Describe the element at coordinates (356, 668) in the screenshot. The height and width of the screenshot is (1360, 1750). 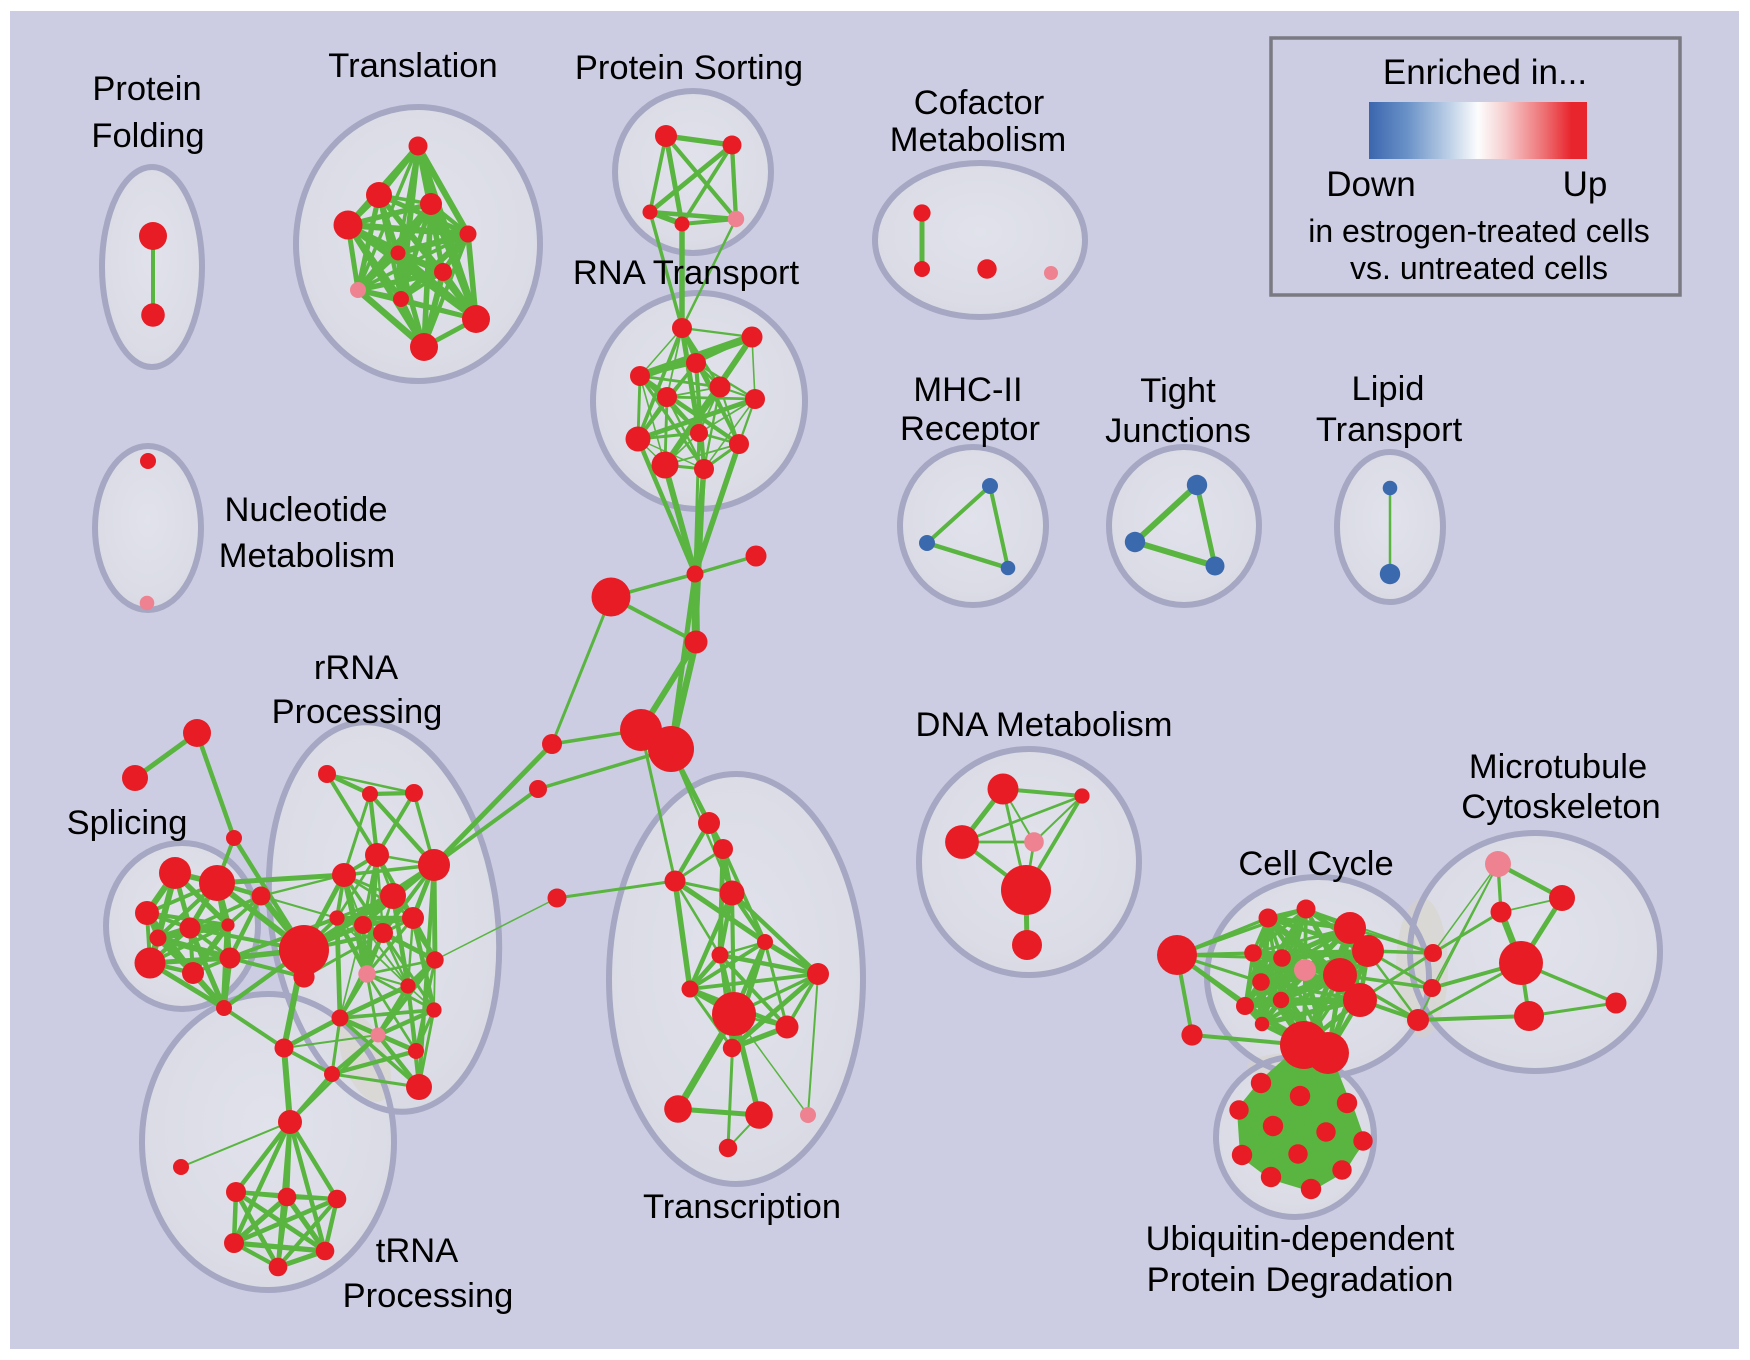
I see `svg-text: rRNA` at that location.